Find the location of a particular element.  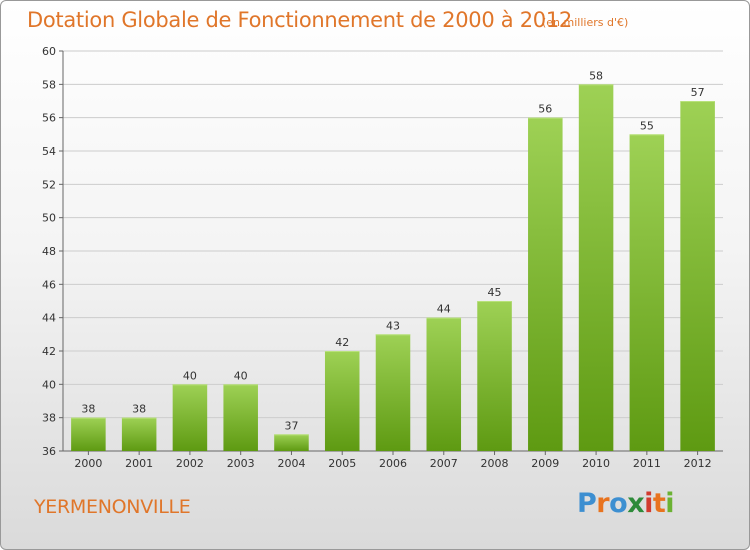

y-tick-label: 50 is located at coordinates (49, 218).